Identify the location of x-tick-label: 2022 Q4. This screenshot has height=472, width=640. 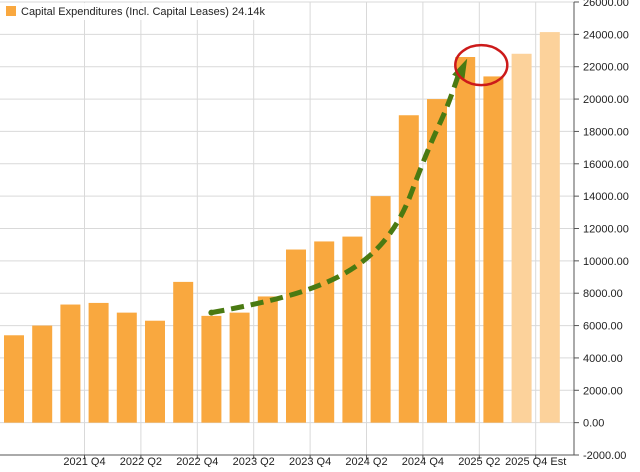
(197, 461).